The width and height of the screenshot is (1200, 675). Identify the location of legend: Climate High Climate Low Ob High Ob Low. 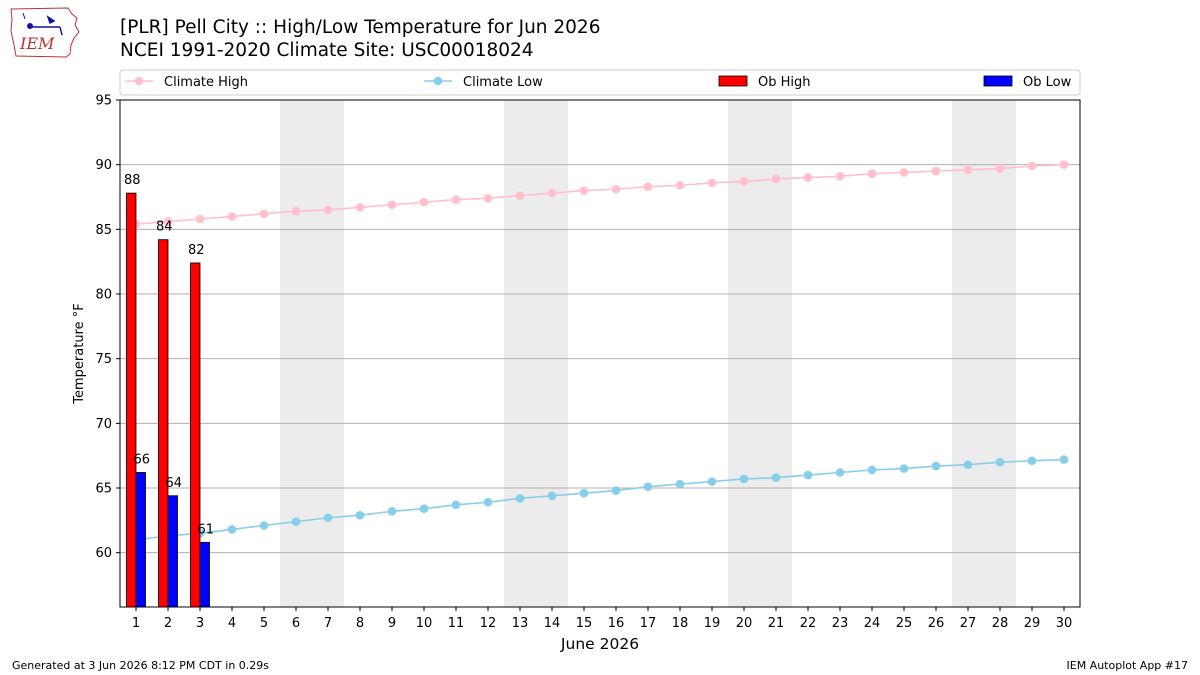
(600, 82).